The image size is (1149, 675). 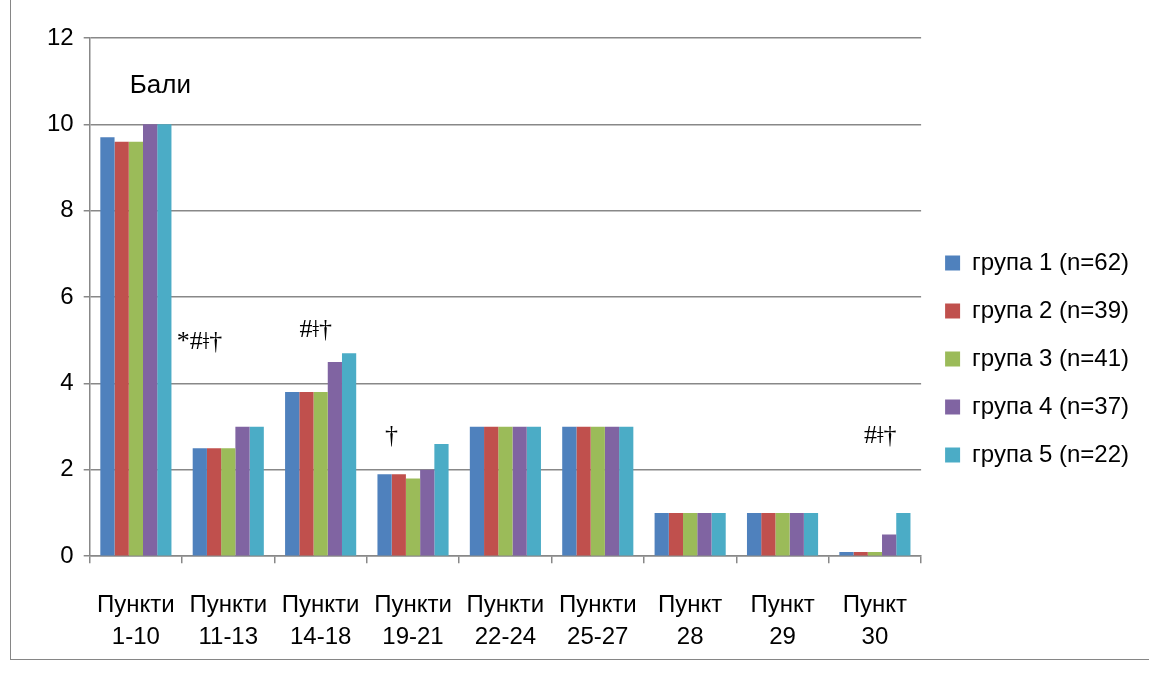 What do you see at coordinates (875, 620) in the screenshot?
I see `x-tick-label: Пункт 30` at bounding box center [875, 620].